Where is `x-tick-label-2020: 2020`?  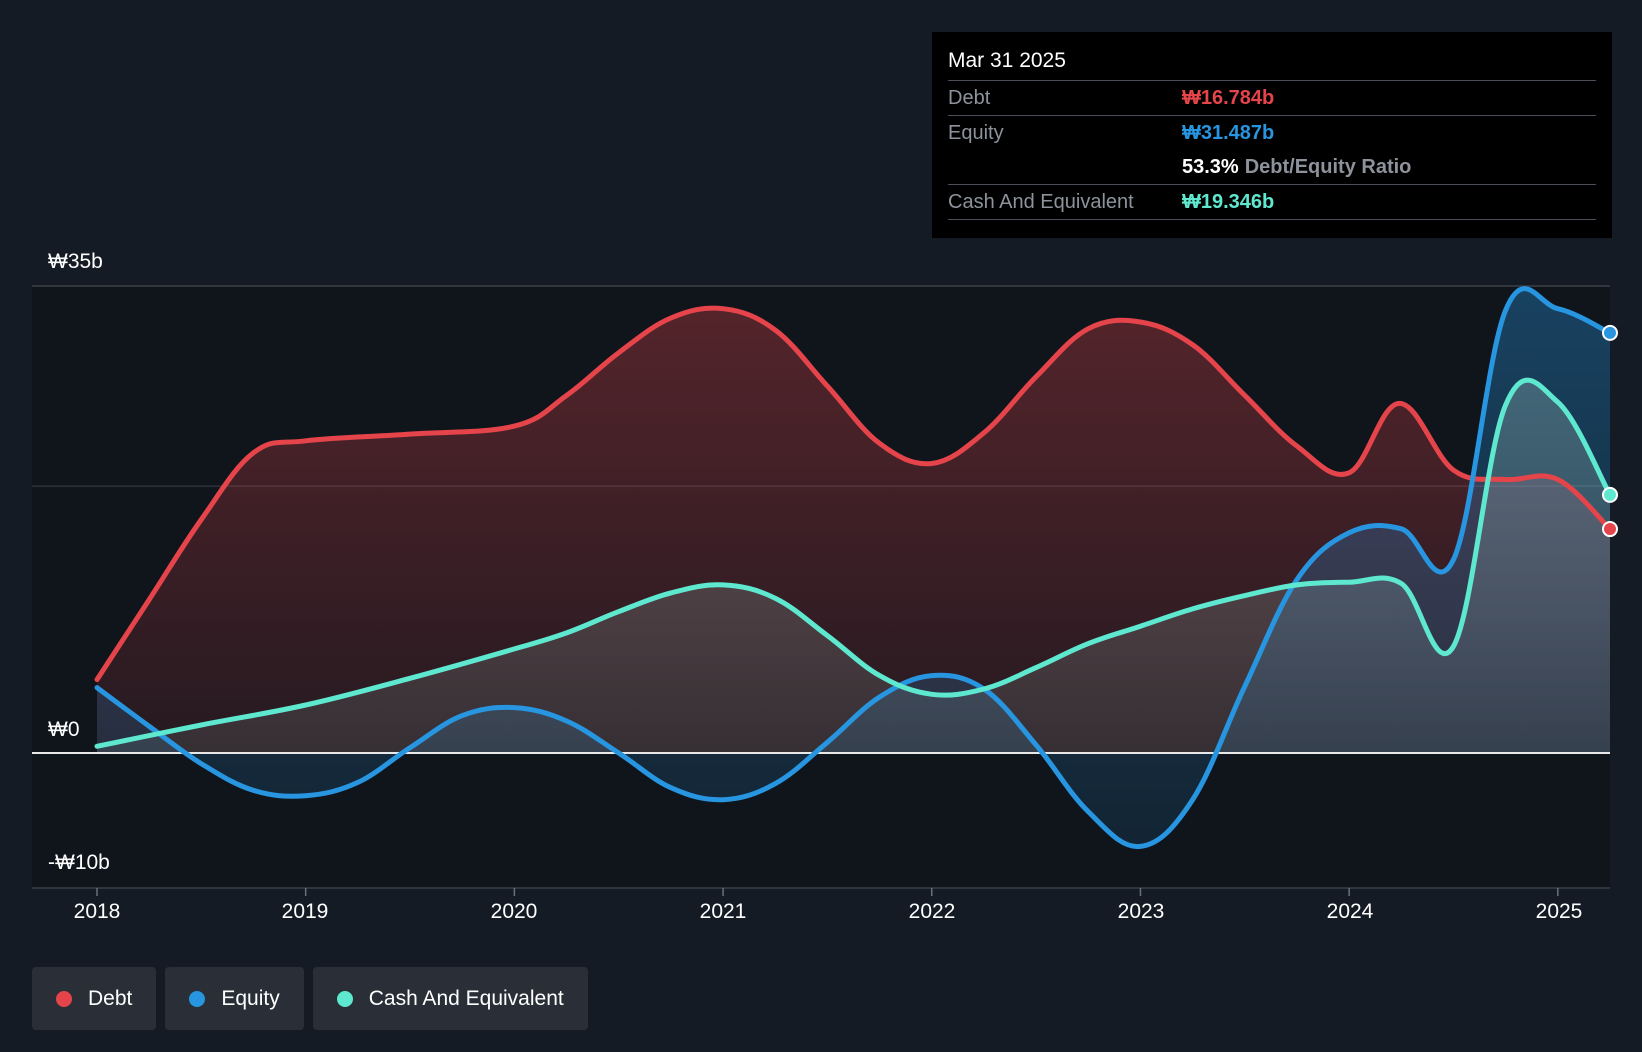
x-tick-label-2020: 2020 is located at coordinates (514, 911).